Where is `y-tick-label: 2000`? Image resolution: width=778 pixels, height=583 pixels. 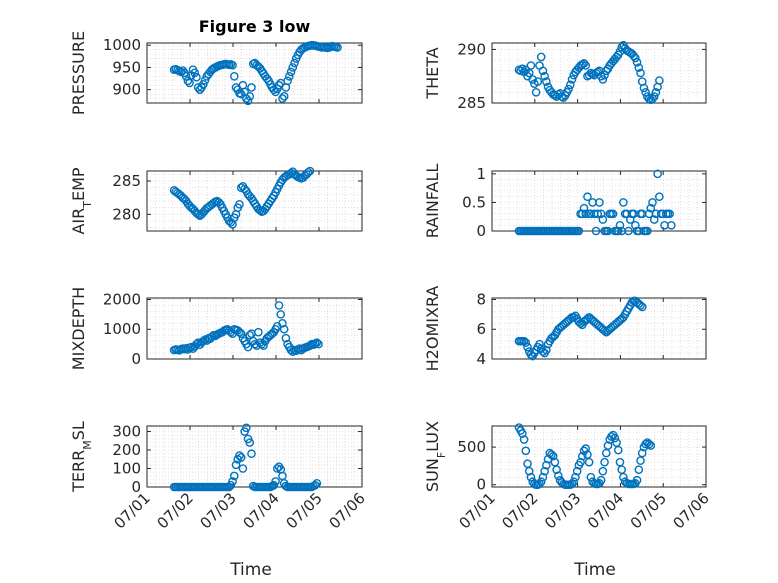
y-tick-label: 2000 is located at coordinates (122, 299).